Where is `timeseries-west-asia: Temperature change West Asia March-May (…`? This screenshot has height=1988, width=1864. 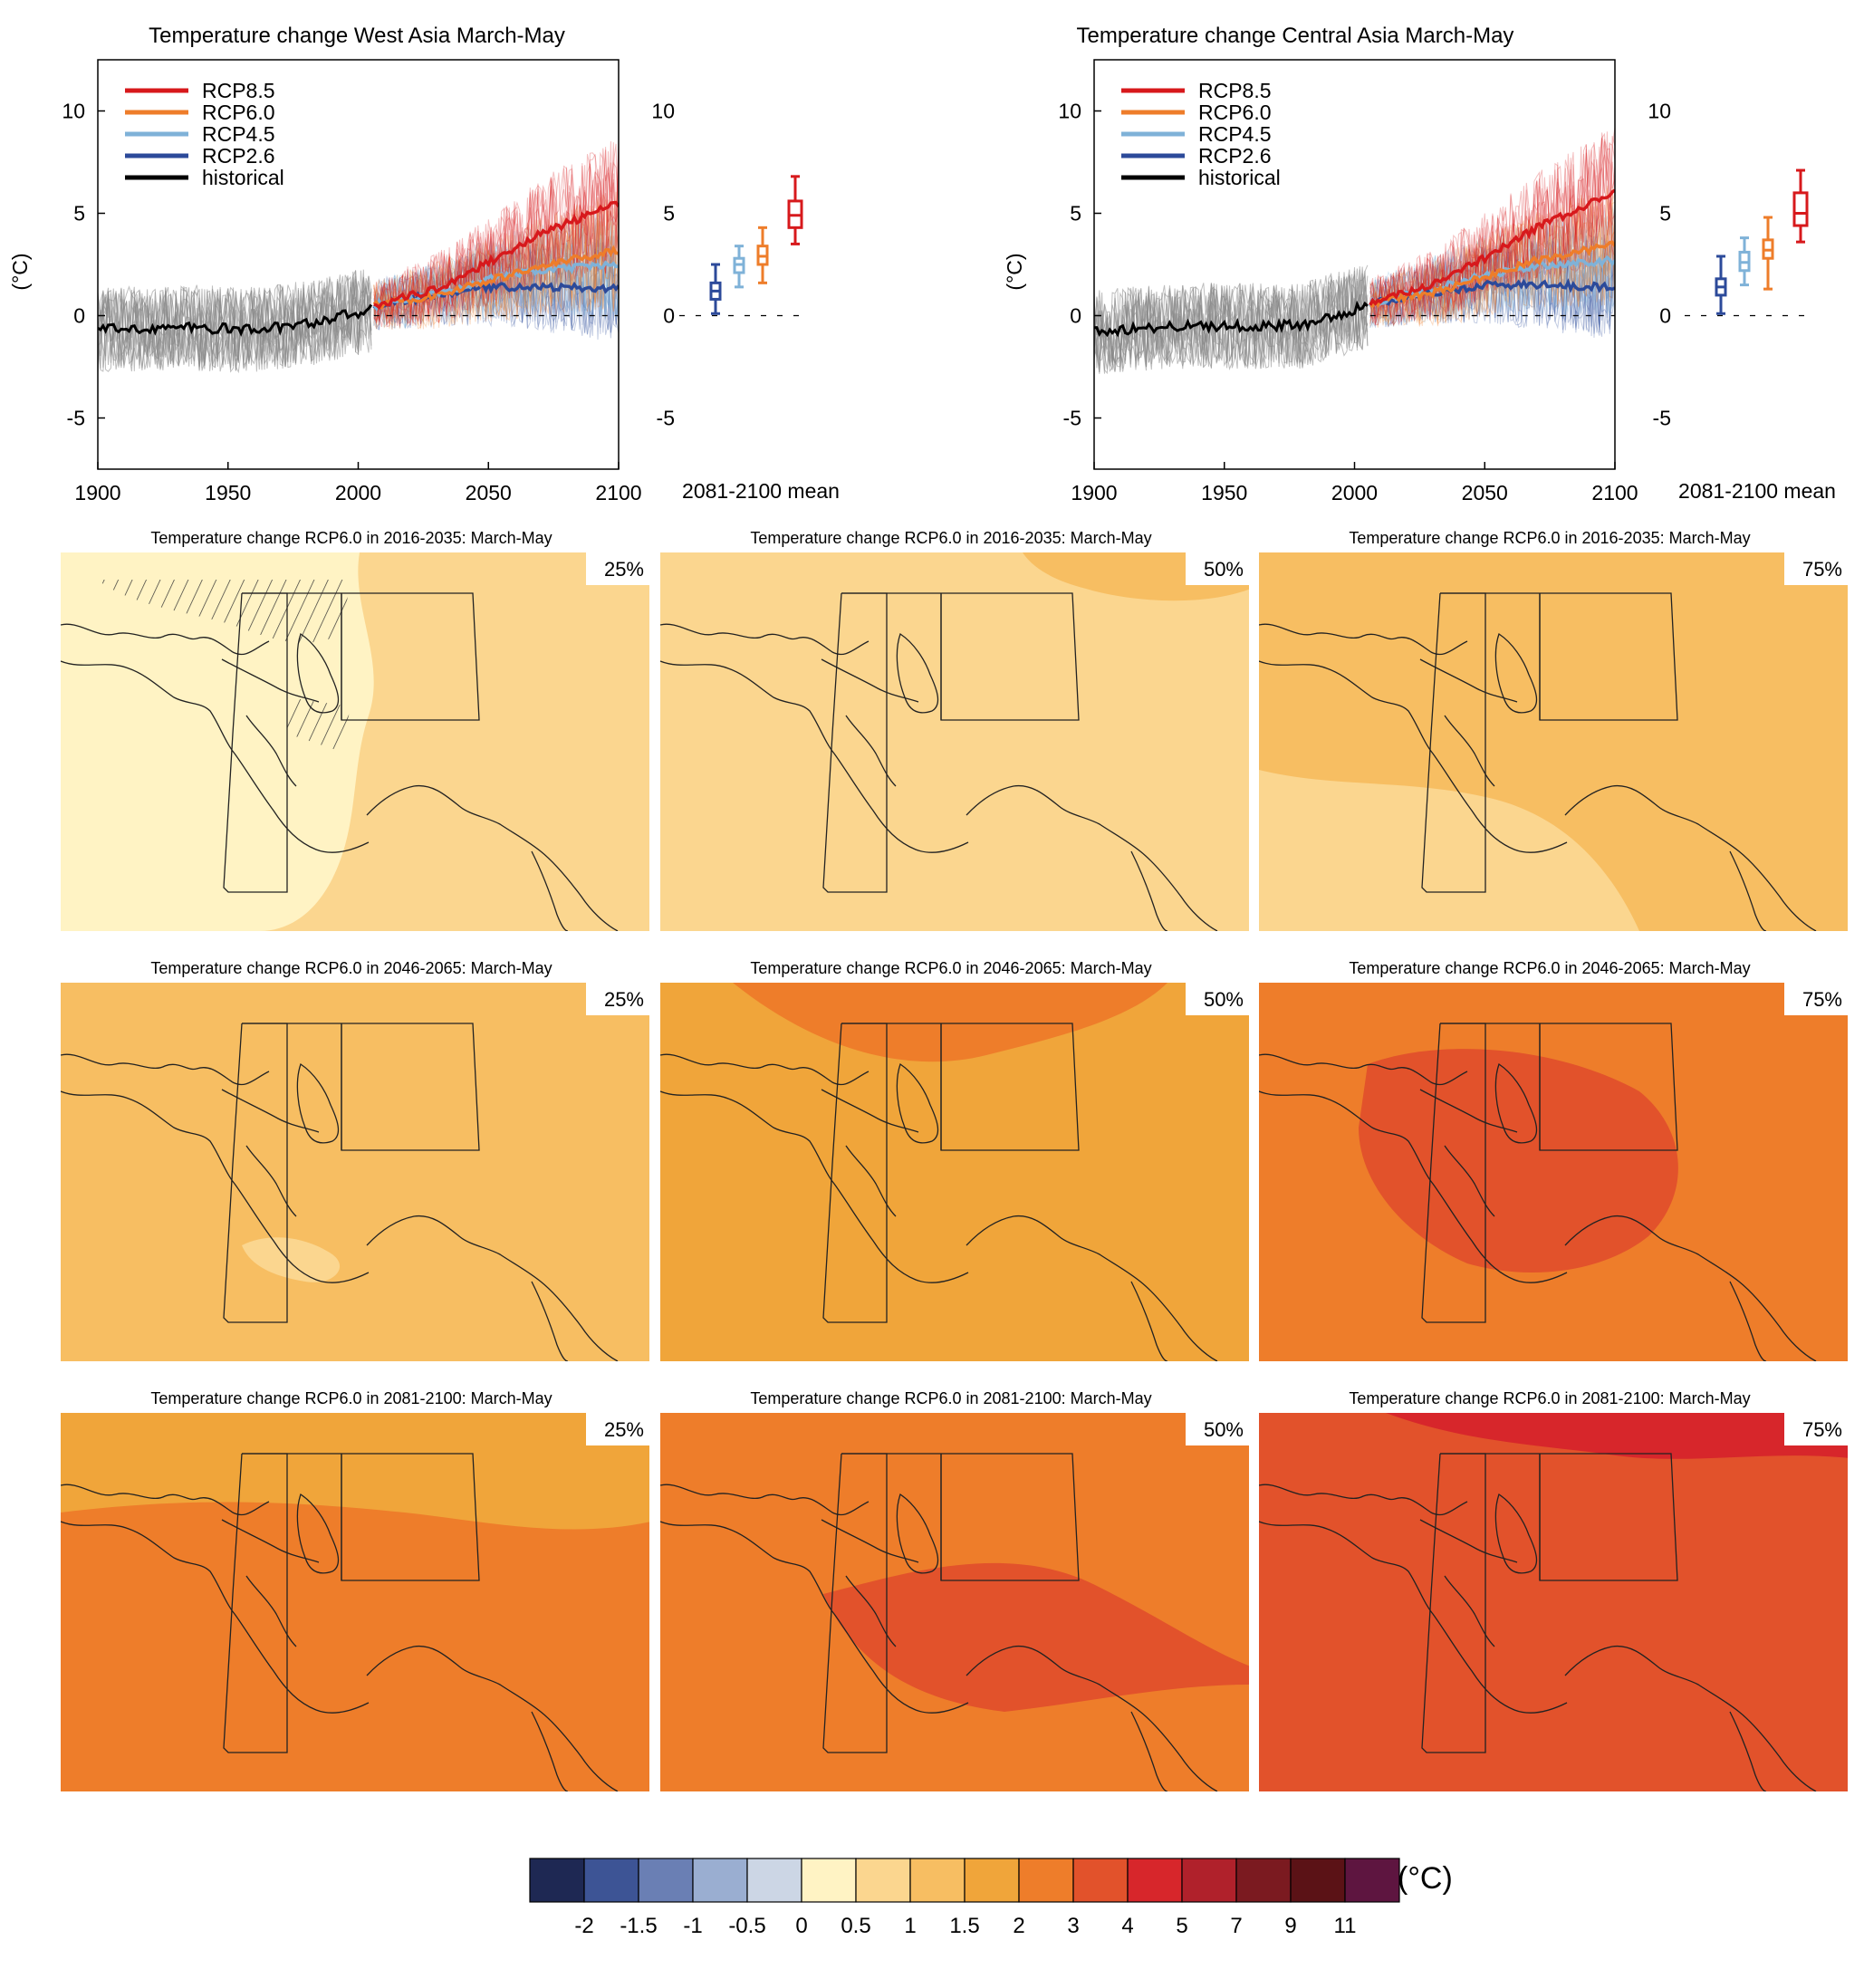
timeseries-west-asia: Temperature change West Asia March-May (… is located at coordinates (424, 264).